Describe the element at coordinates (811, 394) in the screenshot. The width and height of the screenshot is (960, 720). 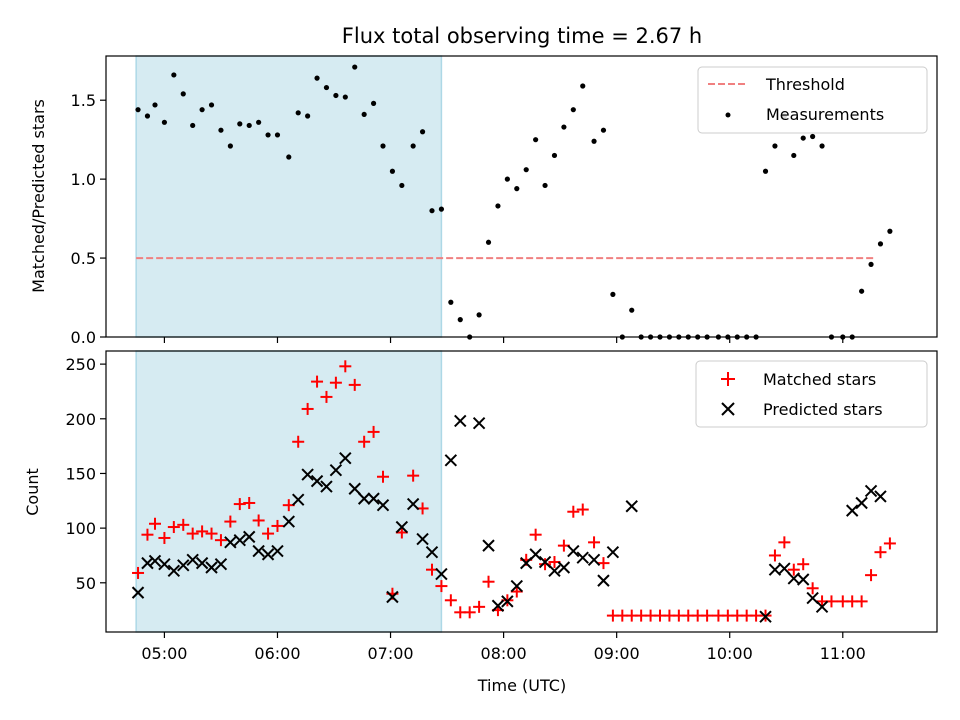
I see `bottom-legend-box` at that location.